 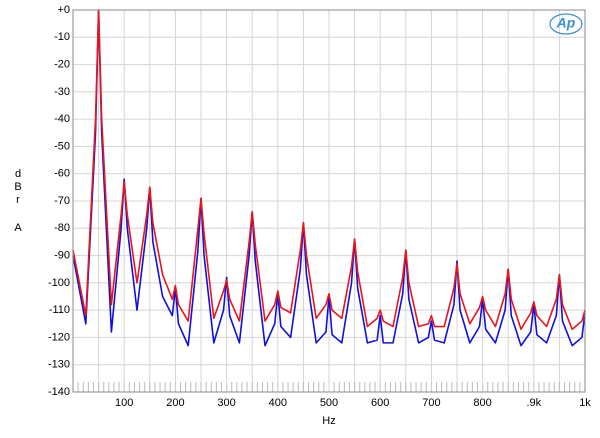 I want to click on y-tick-label: -10, so click(x=62, y=37).